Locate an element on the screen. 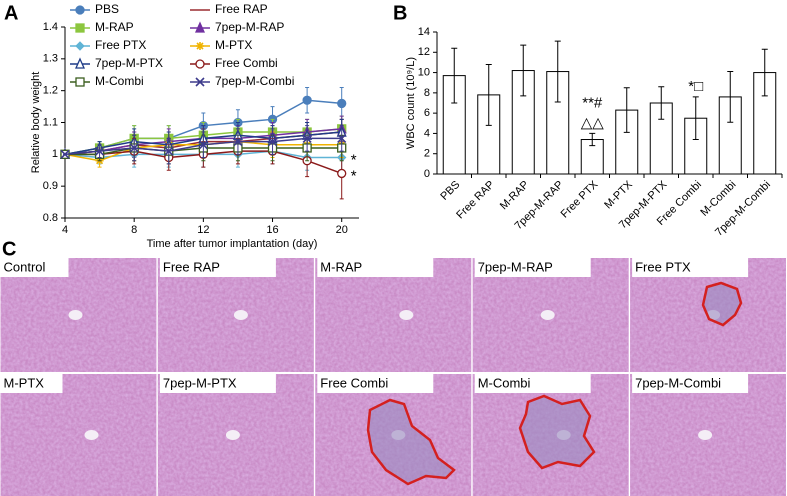 The width and height of the screenshot is (787, 496). x-axis-label: Time after tumor implantation (day) is located at coordinates (232, 244).